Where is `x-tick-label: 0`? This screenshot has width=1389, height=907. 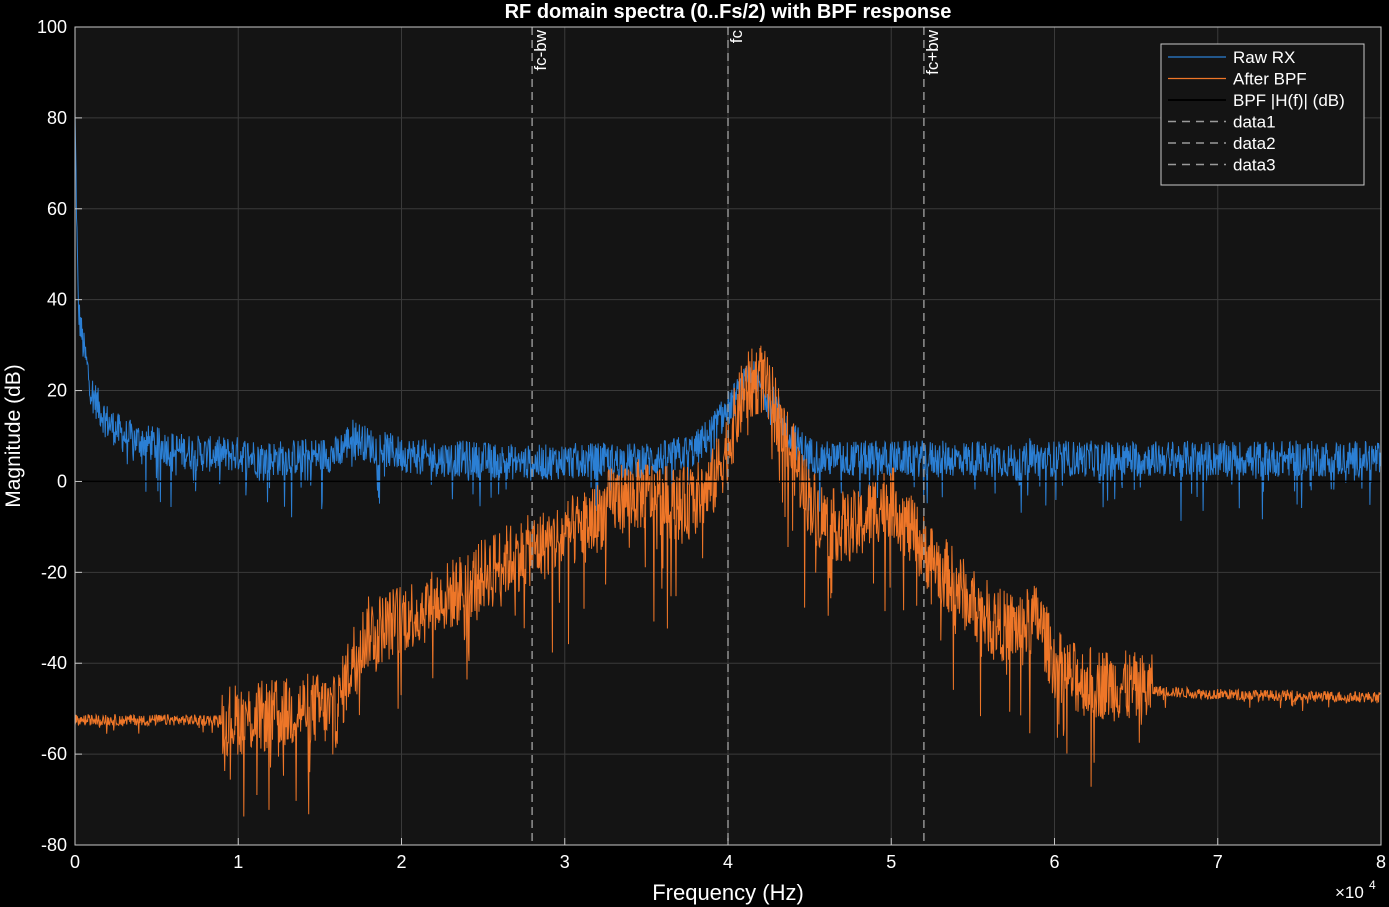
x-tick-label: 0 is located at coordinates (75, 862).